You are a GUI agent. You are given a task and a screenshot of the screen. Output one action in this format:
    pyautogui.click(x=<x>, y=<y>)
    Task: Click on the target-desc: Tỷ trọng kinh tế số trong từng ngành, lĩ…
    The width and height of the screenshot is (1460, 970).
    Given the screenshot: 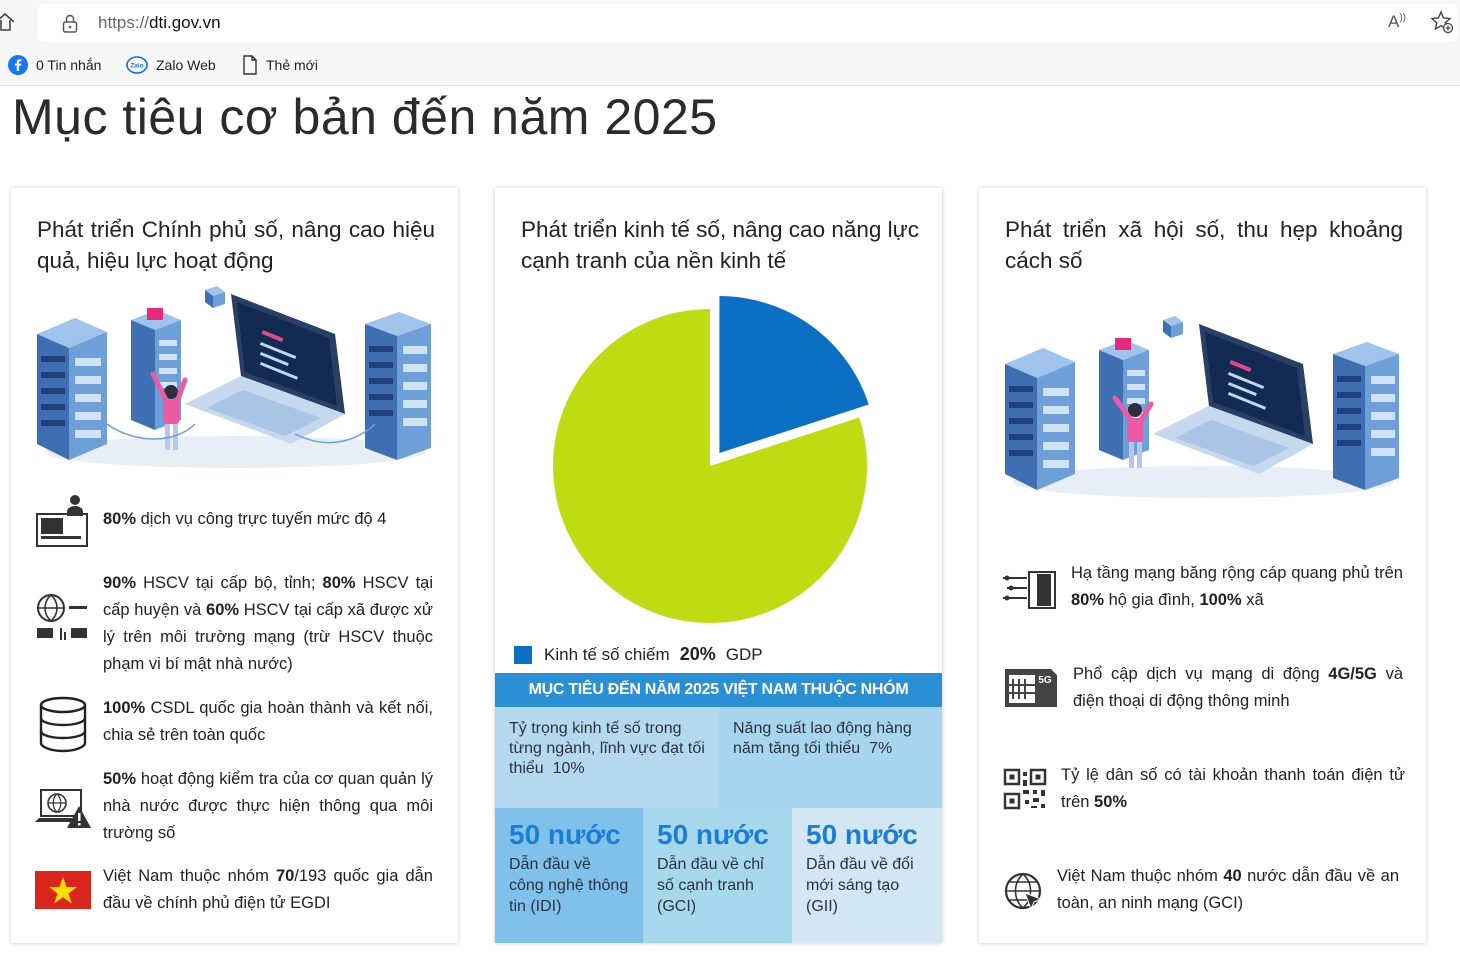 What is the action you would take?
    pyautogui.click(x=607, y=748)
    